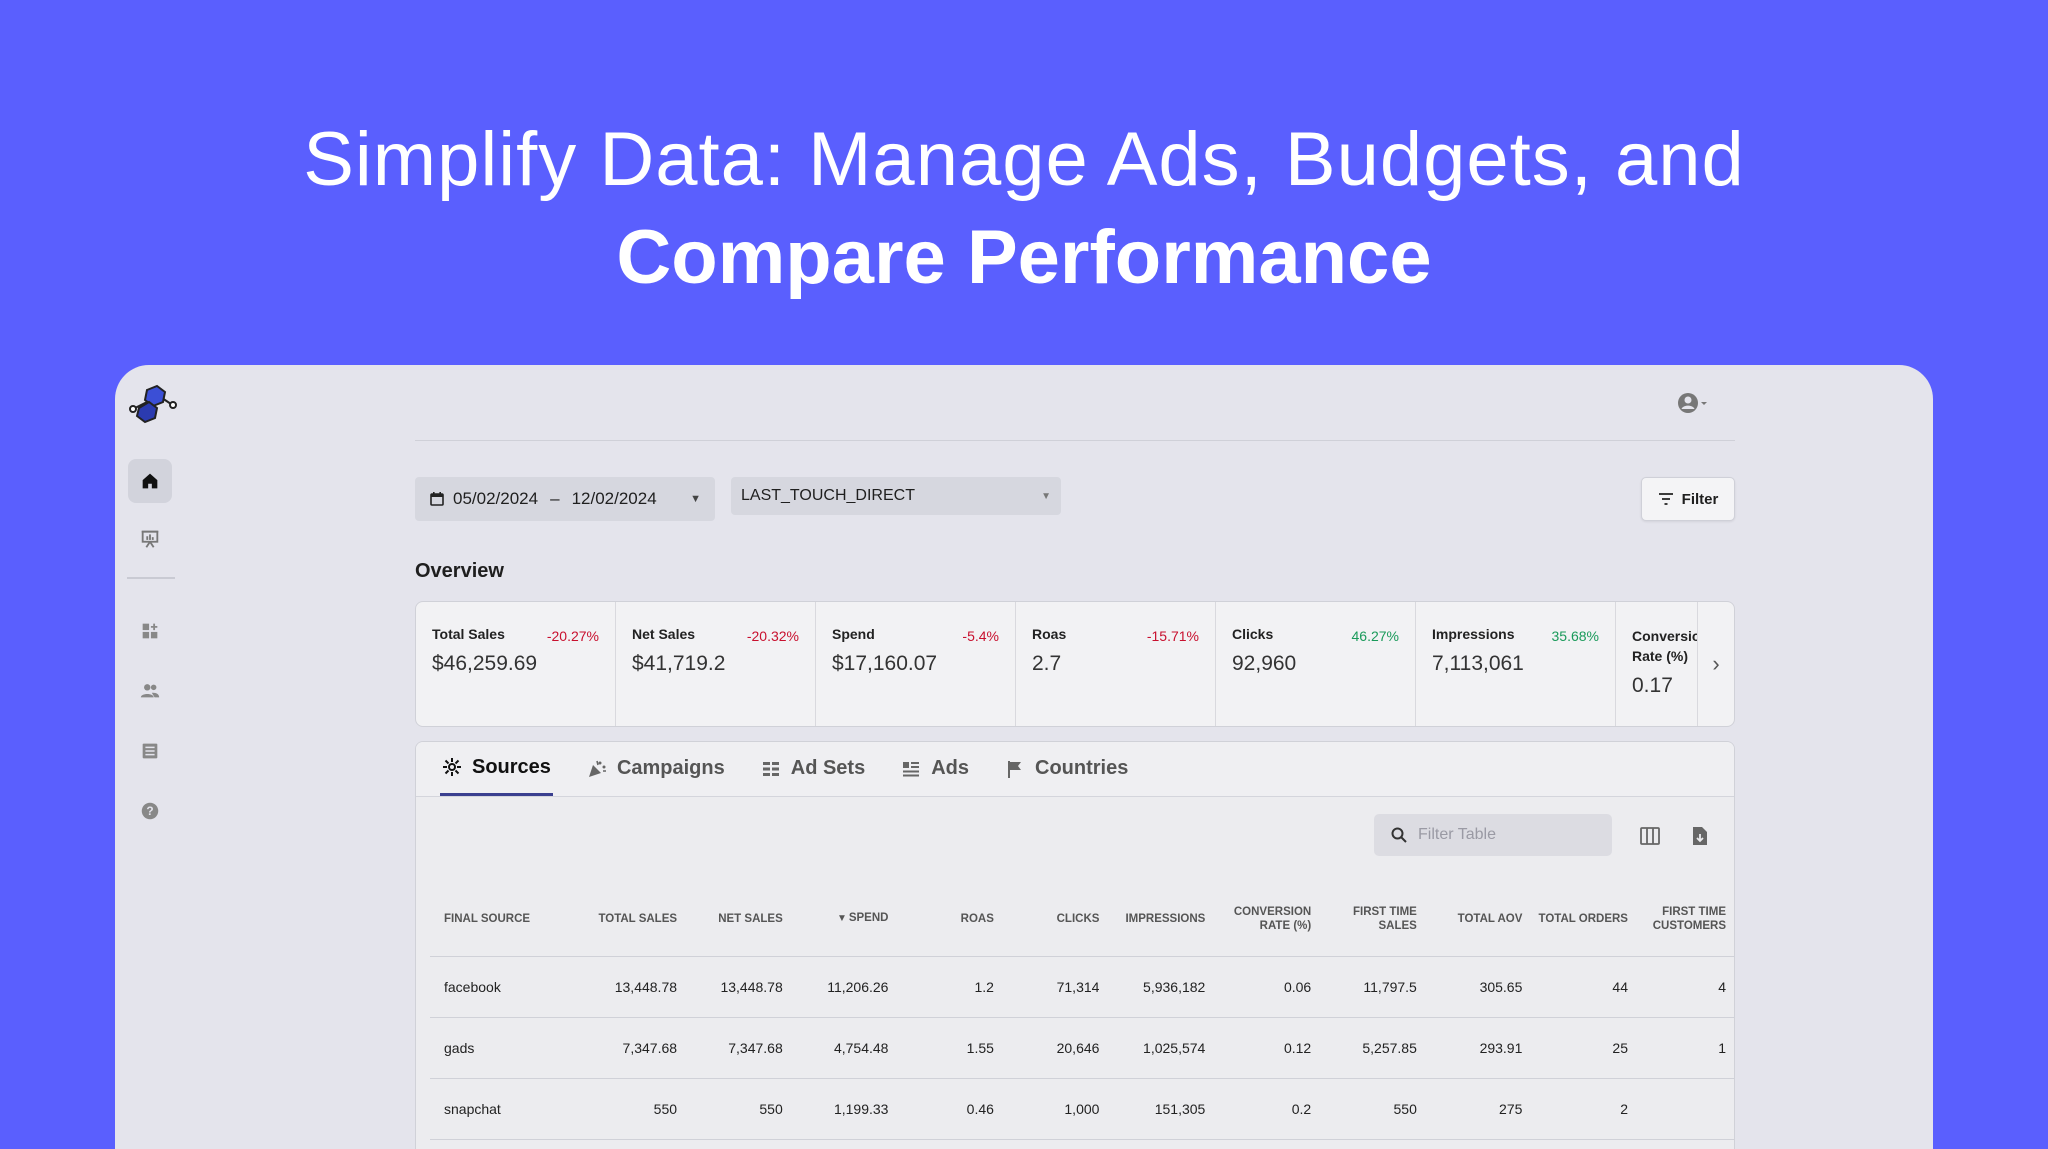 This screenshot has width=2048, height=1149. I want to click on table-cell, so click(1684, 1109).